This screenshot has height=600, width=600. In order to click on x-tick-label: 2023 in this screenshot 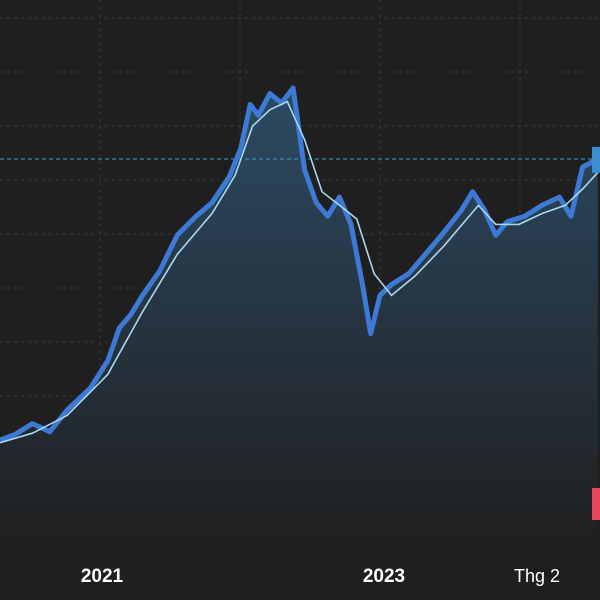, I will do `click(384, 576)`.